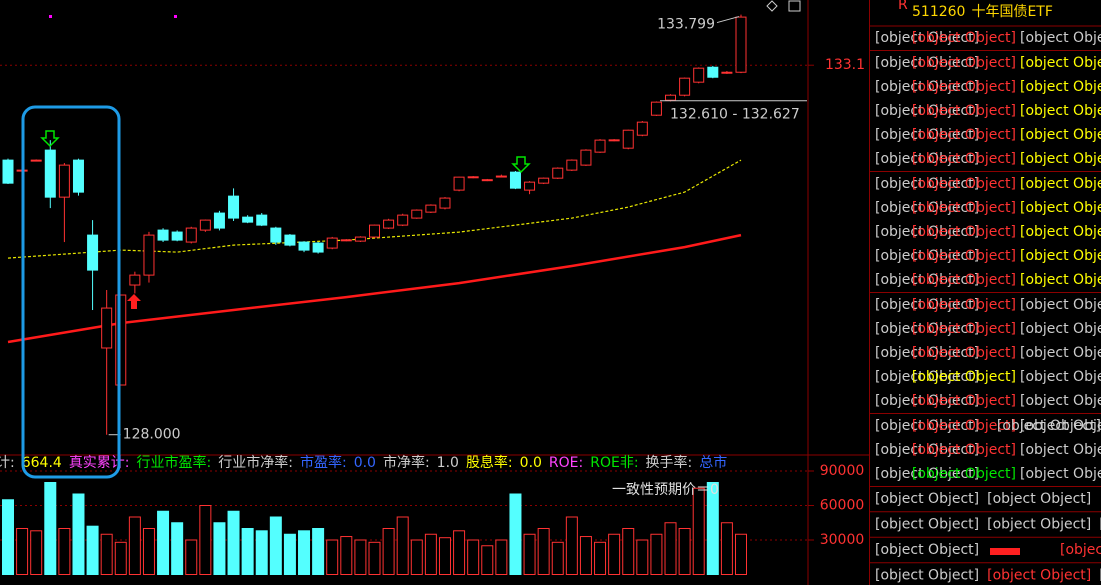  What do you see at coordinates (794, 6) in the screenshot?
I see `window-icon` at bounding box center [794, 6].